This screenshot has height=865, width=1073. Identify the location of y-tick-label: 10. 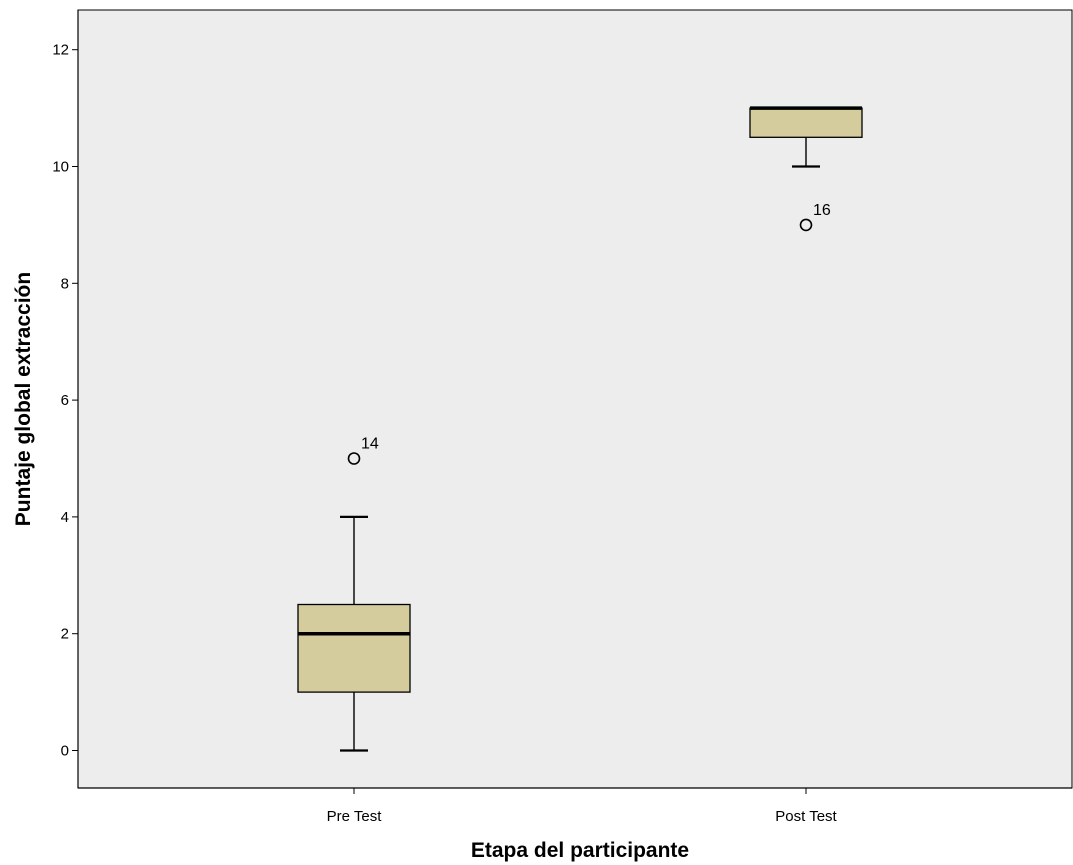
(60, 167).